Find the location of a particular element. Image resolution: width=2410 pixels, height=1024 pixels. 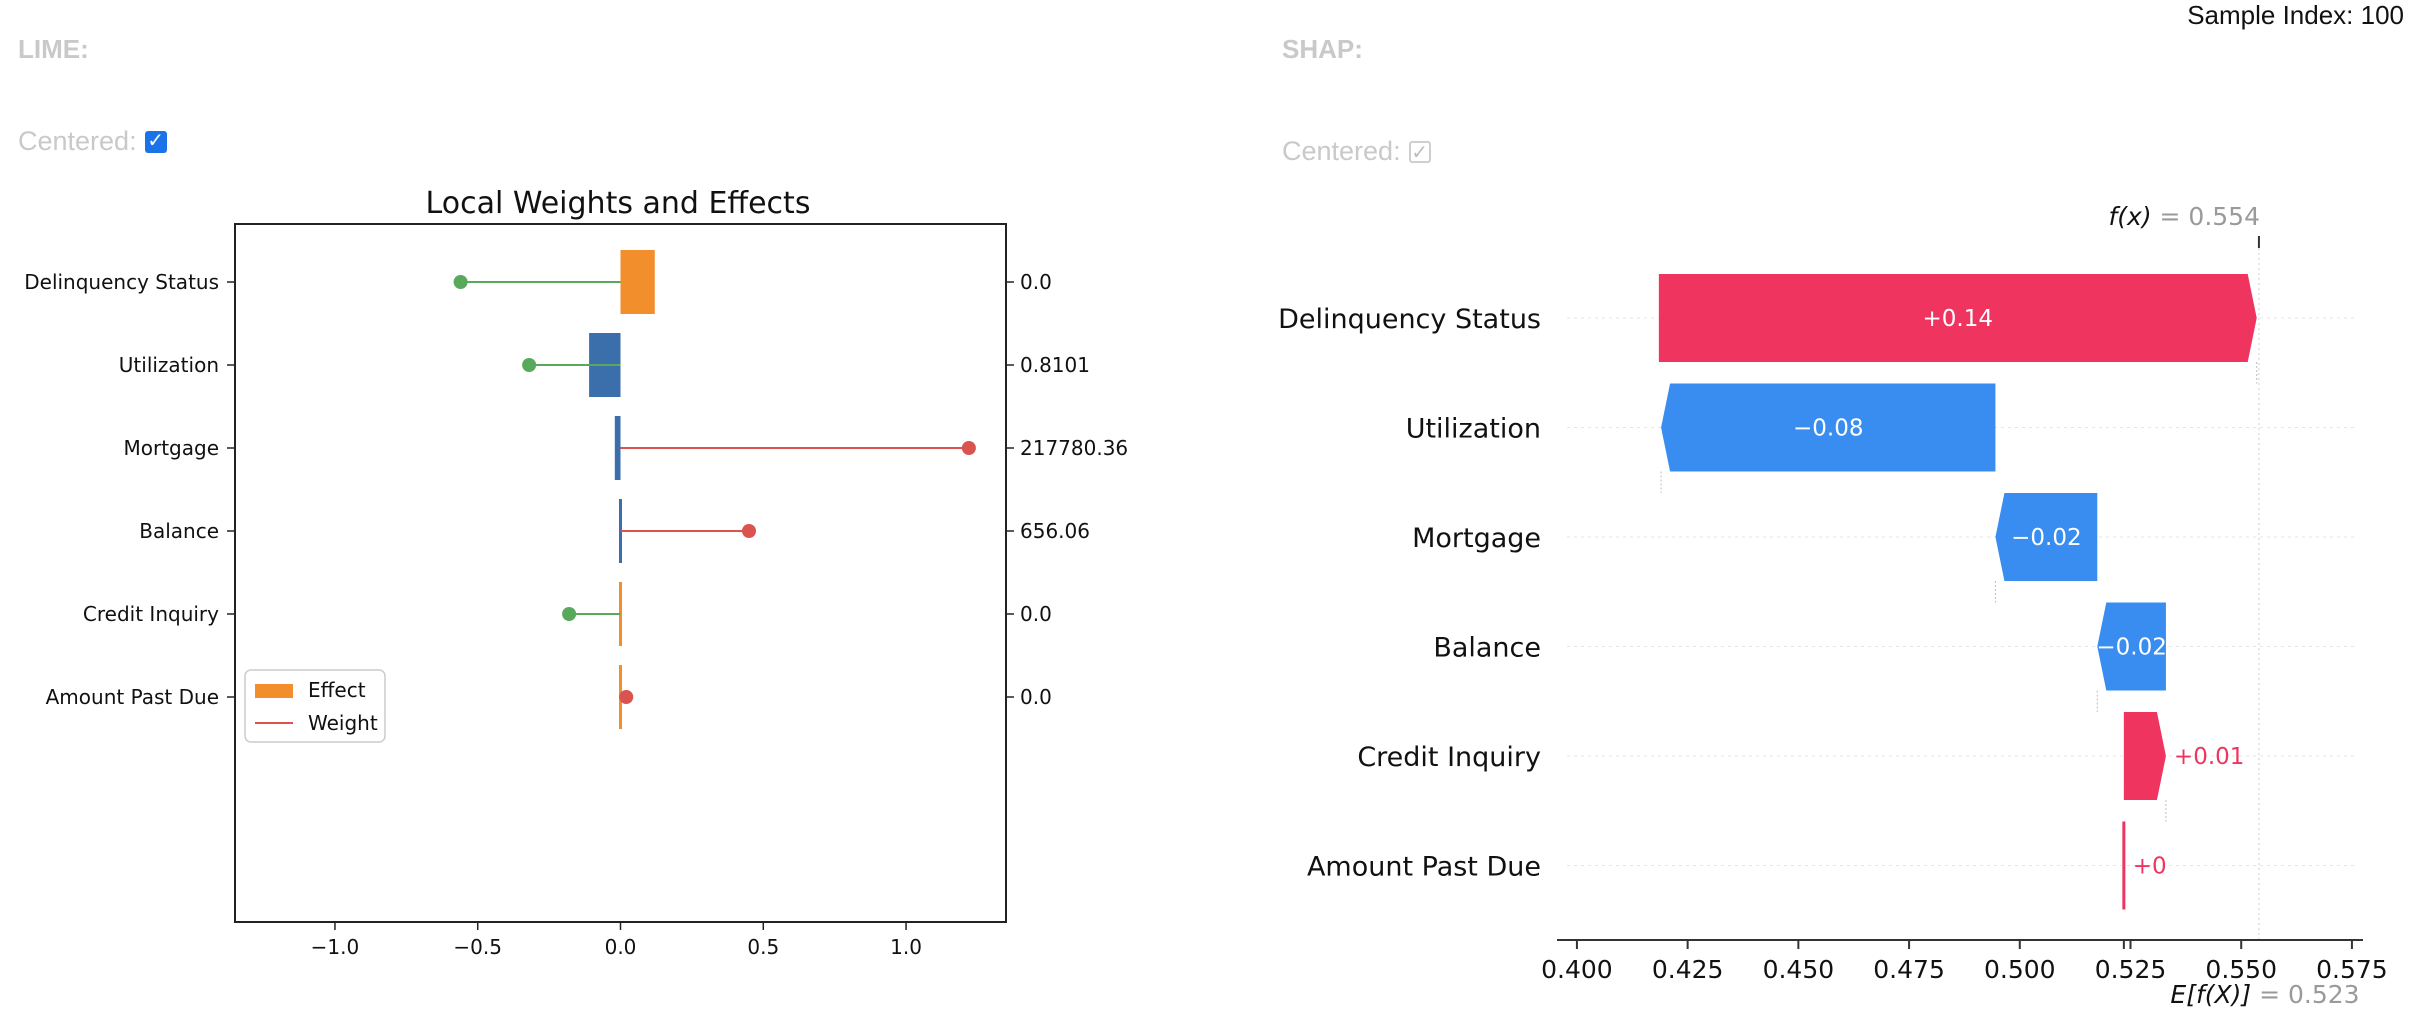

fx-value: = 0.554 is located at coordinates (2210, 216).